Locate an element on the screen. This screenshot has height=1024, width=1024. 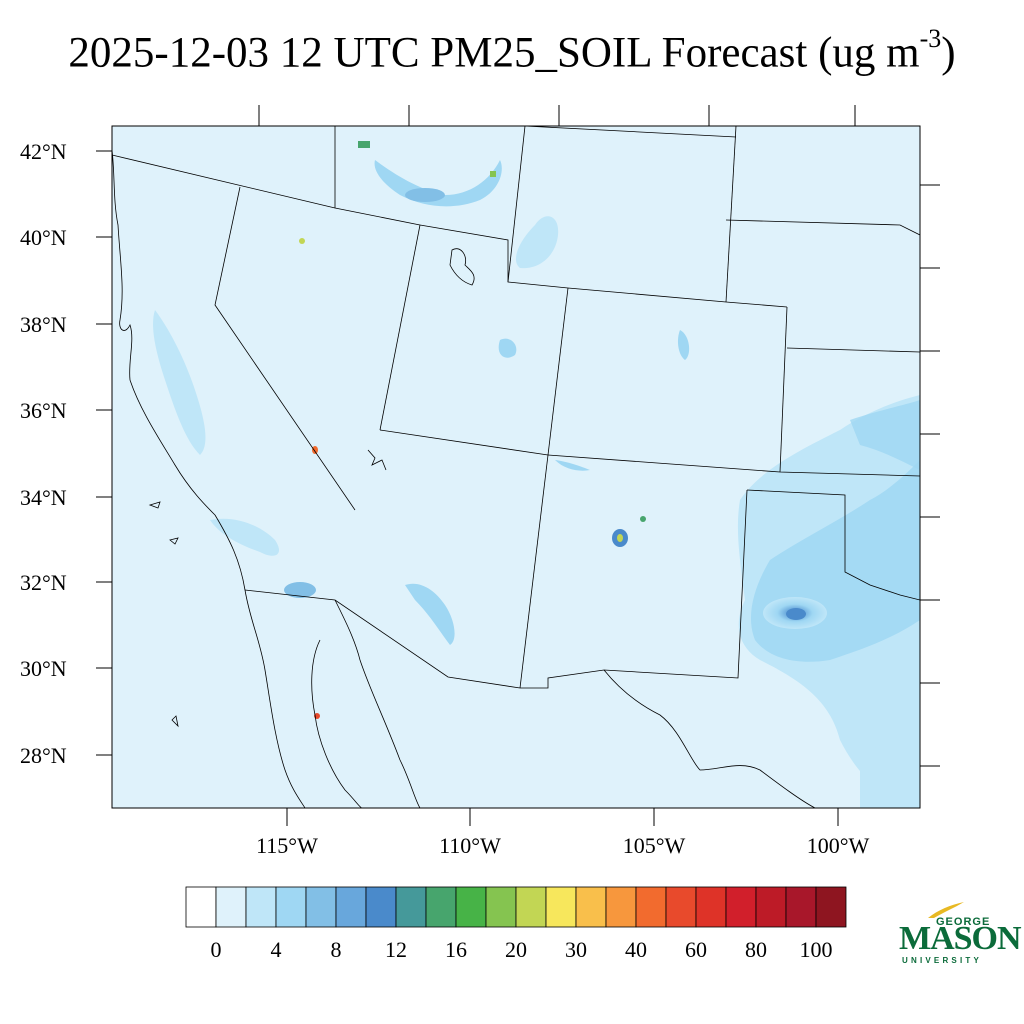
border-ne-ks is located at coordinates (853, 350).